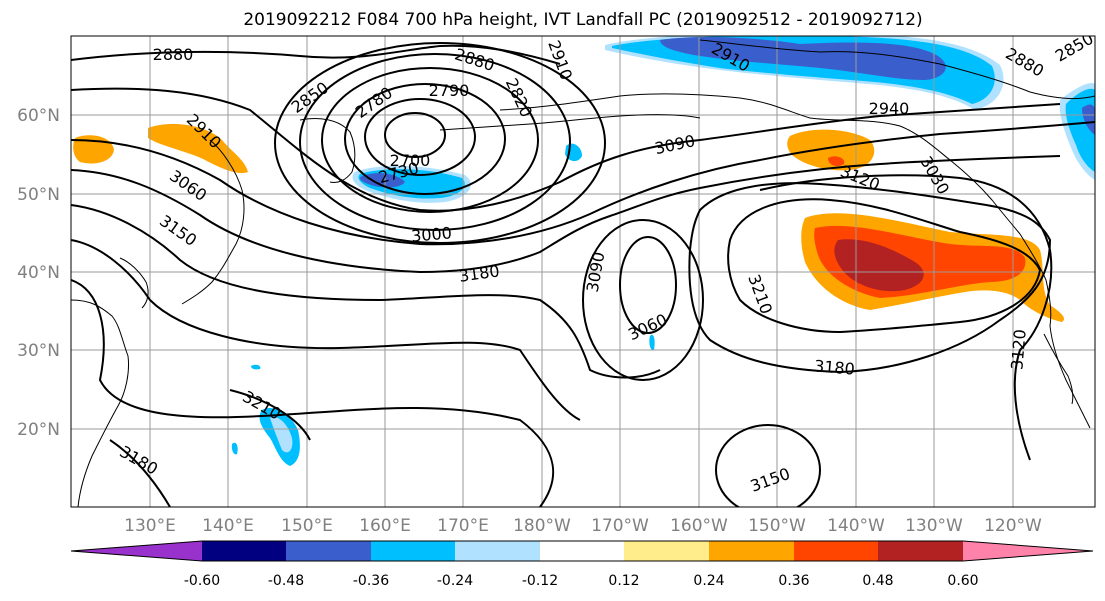  Describe the element at coordinates (1028, 551) in the screenshot. I see `colorbar-extend-high` at that location.